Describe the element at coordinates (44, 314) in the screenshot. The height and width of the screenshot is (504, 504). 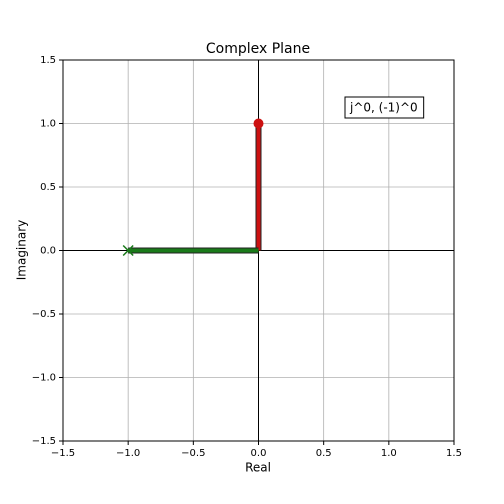
I see `y-tick-label: −0.5` at that location.